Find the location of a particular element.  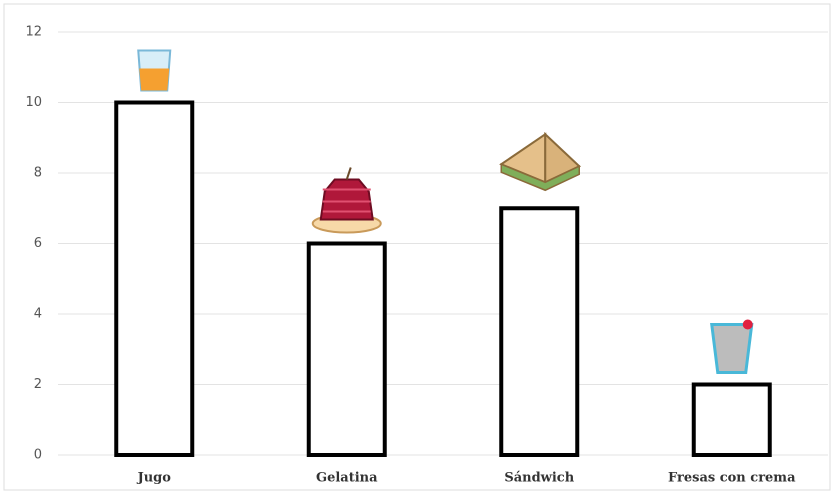

icon-stem is located at coordinates (348, 173).